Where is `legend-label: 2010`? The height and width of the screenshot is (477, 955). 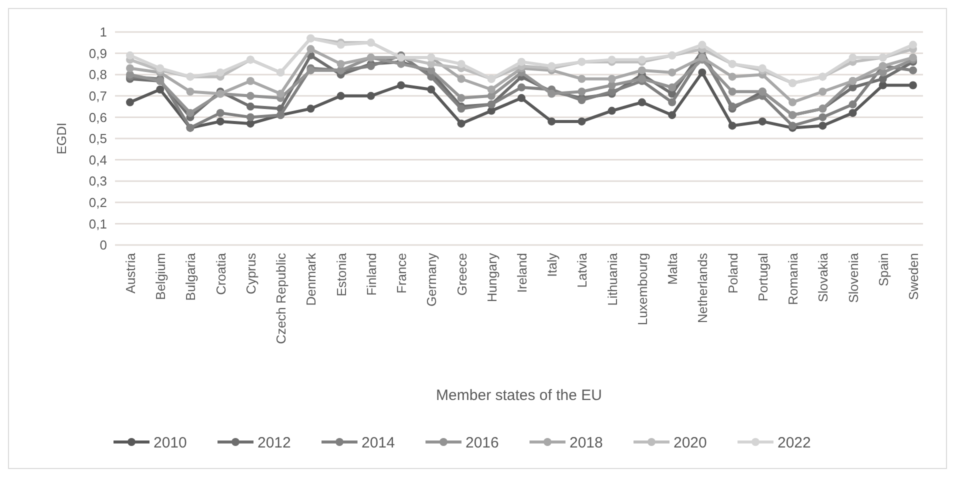 legend-label: 2010 is located at coordinates (170, 443).